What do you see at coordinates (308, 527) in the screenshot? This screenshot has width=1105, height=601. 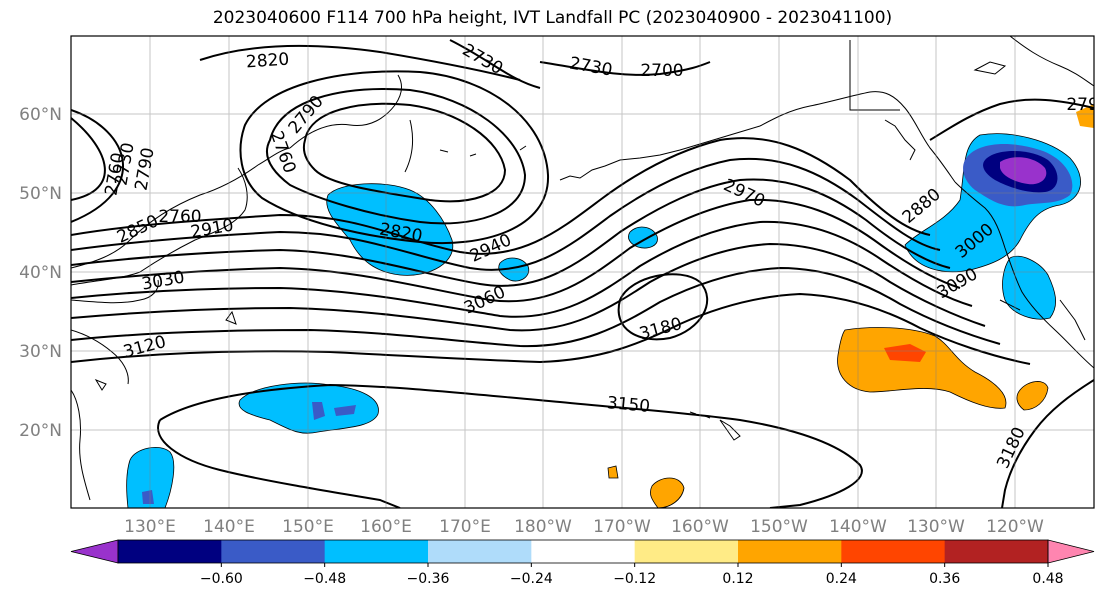 I see `longitude-label: 150°E` at bounding box center [308, 527].